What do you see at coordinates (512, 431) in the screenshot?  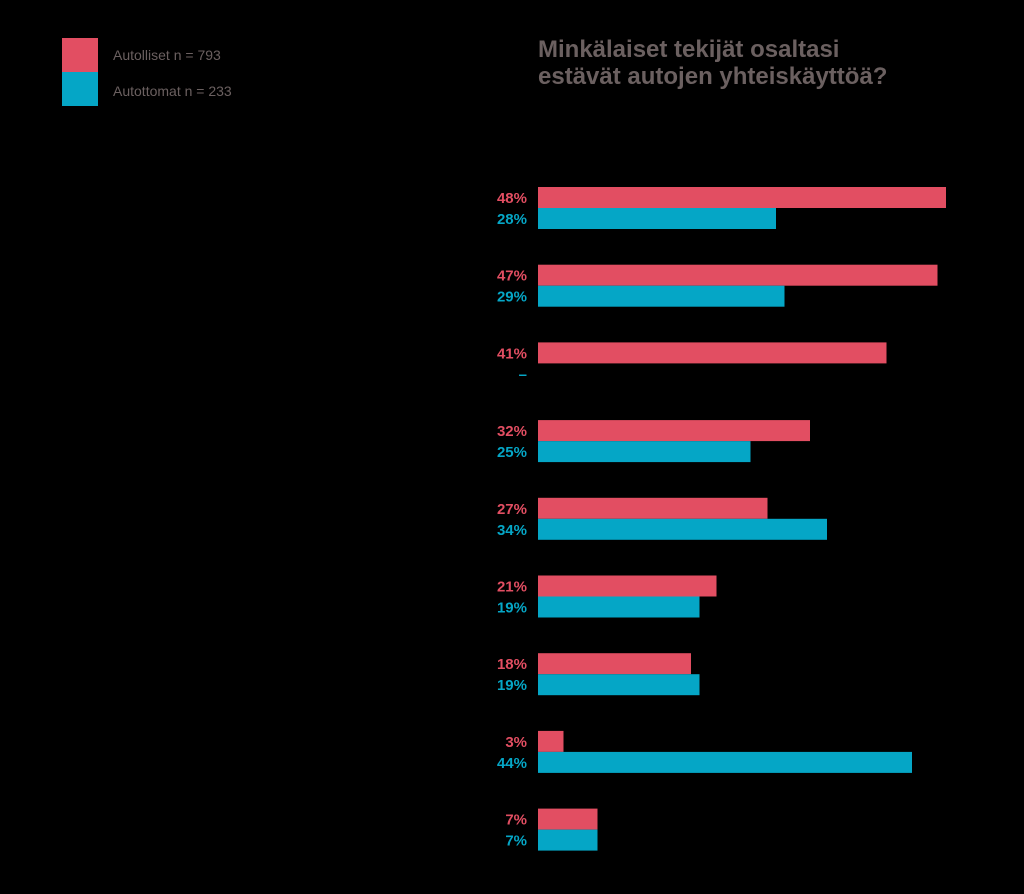 I see `value-label-autolliset-4: 32%` at bounding box center [512, 431].